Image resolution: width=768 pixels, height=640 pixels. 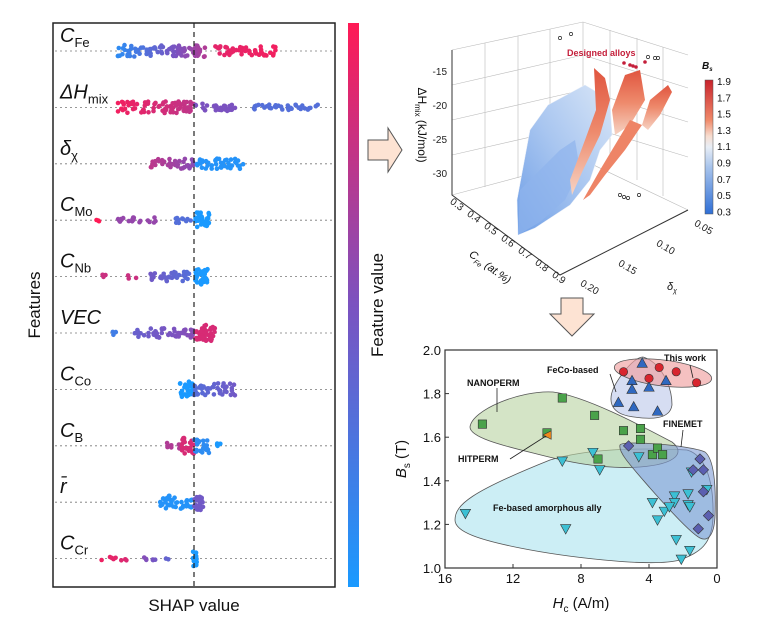 I want to click on feature-label: CFe, so click(x=75, y=37).